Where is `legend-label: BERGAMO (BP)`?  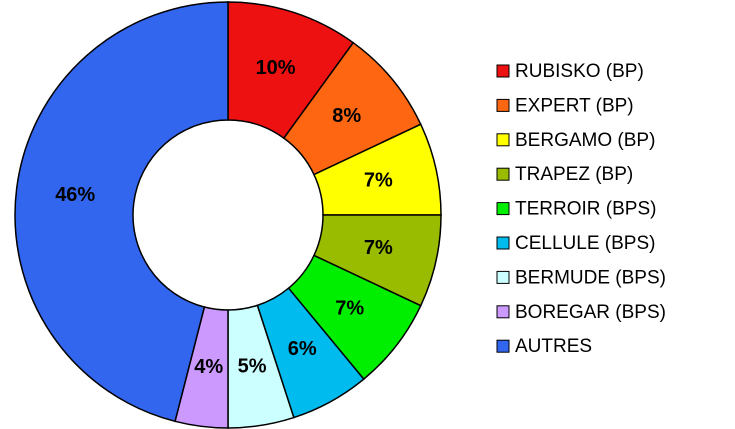
legend-label: BERGAMO (BP) is located at coordinates (585, 140).